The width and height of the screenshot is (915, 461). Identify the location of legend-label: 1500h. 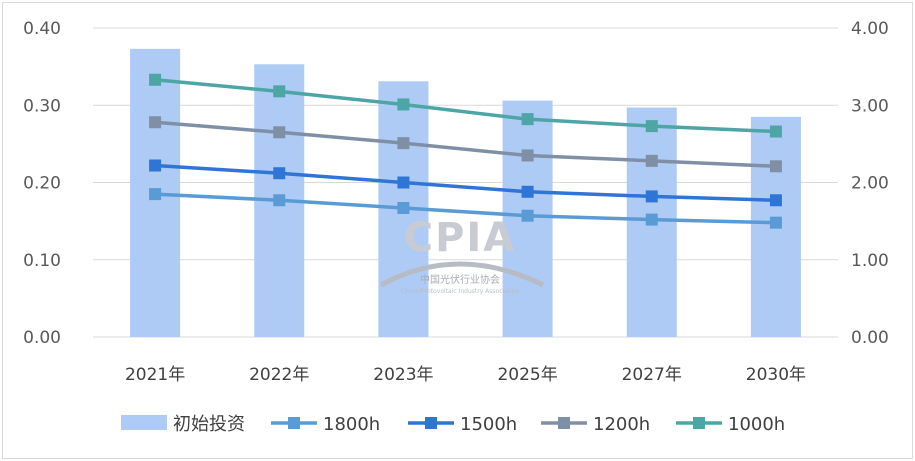
(488, 424).